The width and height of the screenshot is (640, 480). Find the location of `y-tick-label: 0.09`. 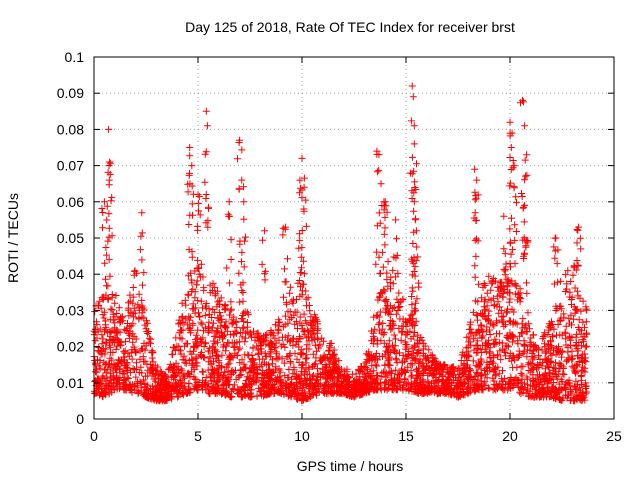

y-tick-label: 0.09 is located at coordinates (70, 93).